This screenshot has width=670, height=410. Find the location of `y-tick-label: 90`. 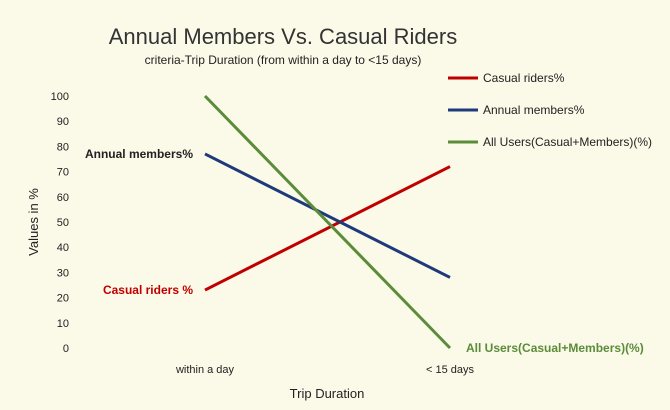

y-tick-label: 90 is located at coordinates (63, 122).